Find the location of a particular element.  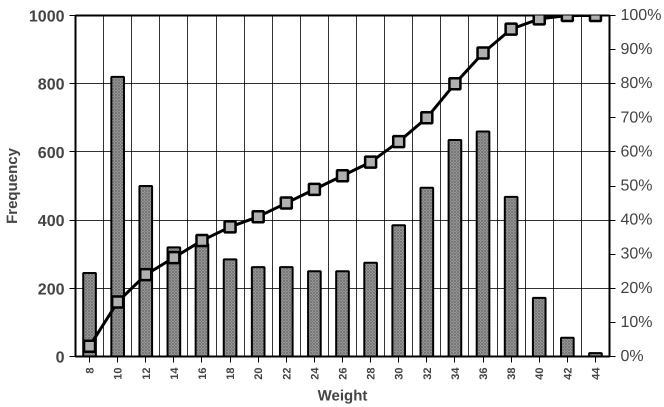

y2-tick-label: 100% is located at coordinates (641, 15).